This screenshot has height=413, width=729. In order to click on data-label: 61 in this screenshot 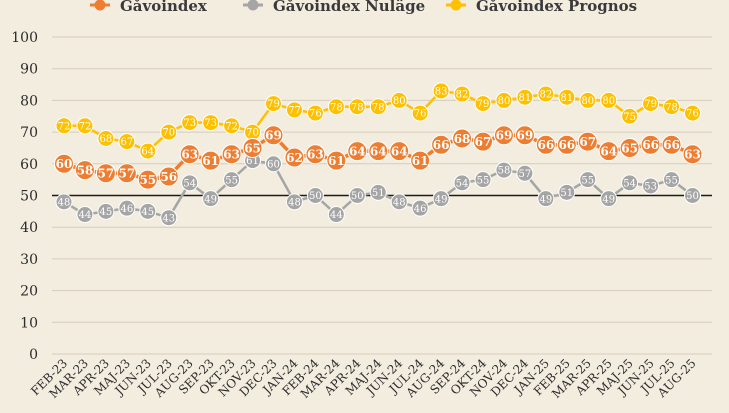, I will do `click(420, 161)`.